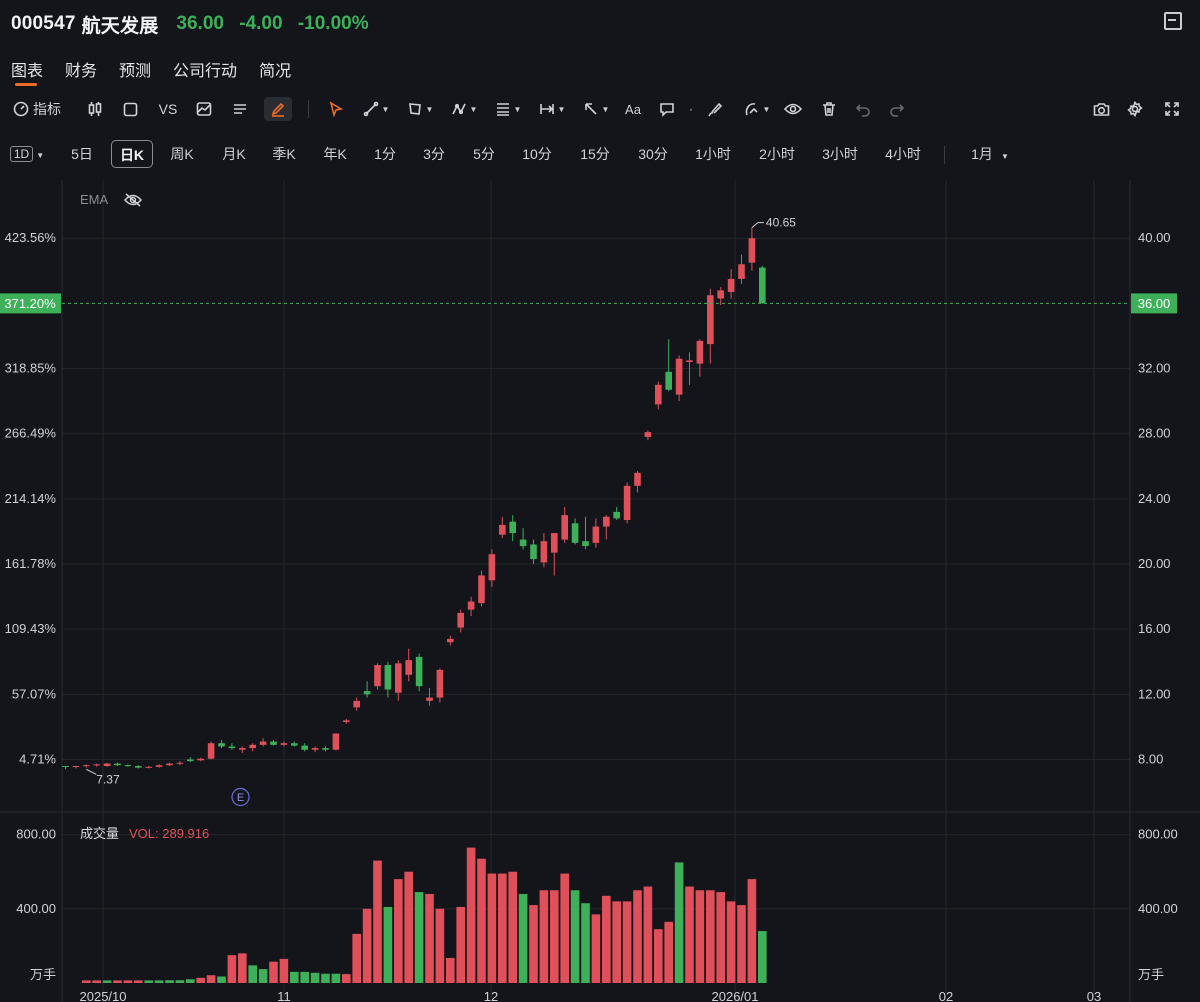 The width and height of the screenshot is (1200, 1002). What do you see at coordinates (829, 109) in the screenshot?
I see `delete-drawings-button` at bounding box center [829, 109].